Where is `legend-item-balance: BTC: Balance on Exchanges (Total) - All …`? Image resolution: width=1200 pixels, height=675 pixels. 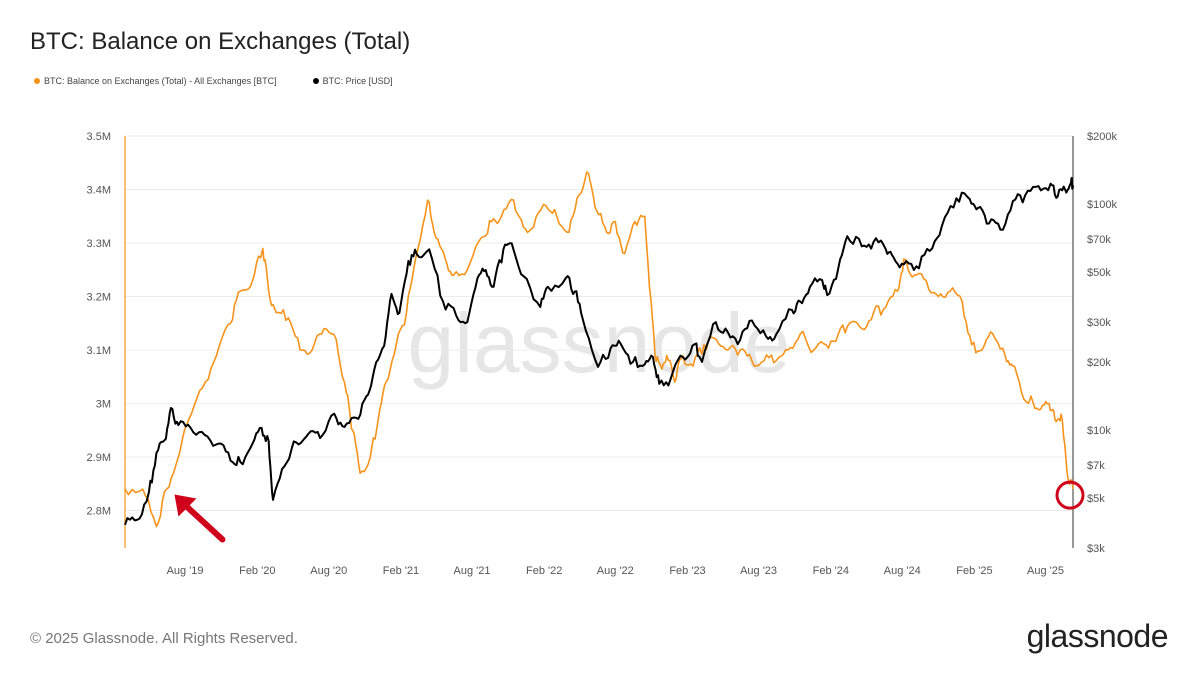
legend-item-balance: BTC: Balance on Exchanges (Total) - All … is located at coordinates (155, 81).